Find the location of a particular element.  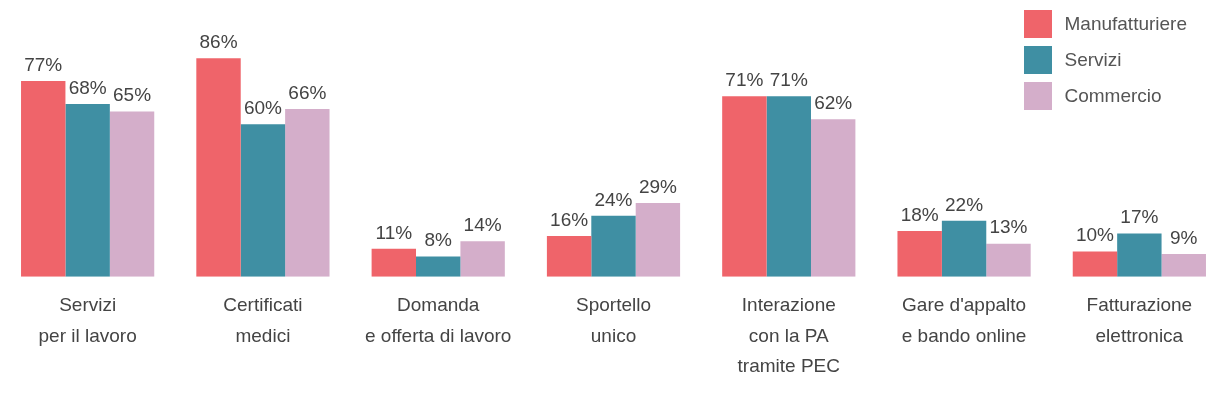

x-tick-label: Interazione con la PA tramite PEC is located at coordinates (788, 335).